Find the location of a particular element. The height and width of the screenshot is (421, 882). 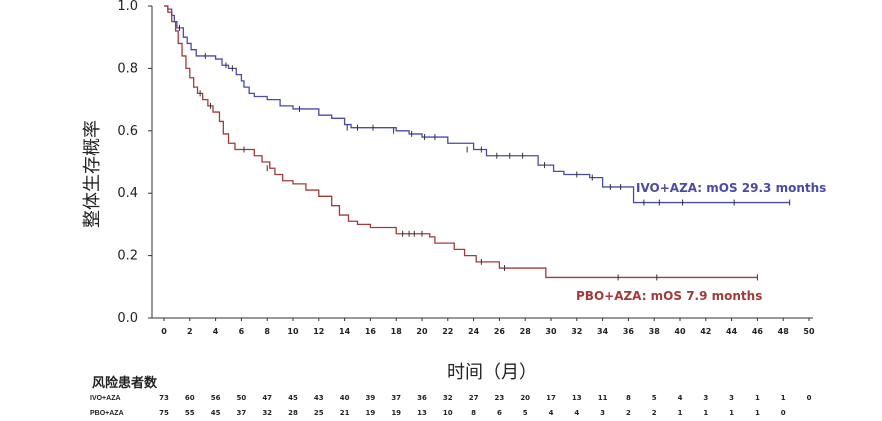

y-tick-label: 0.4 is located at coordinates (127, 193).